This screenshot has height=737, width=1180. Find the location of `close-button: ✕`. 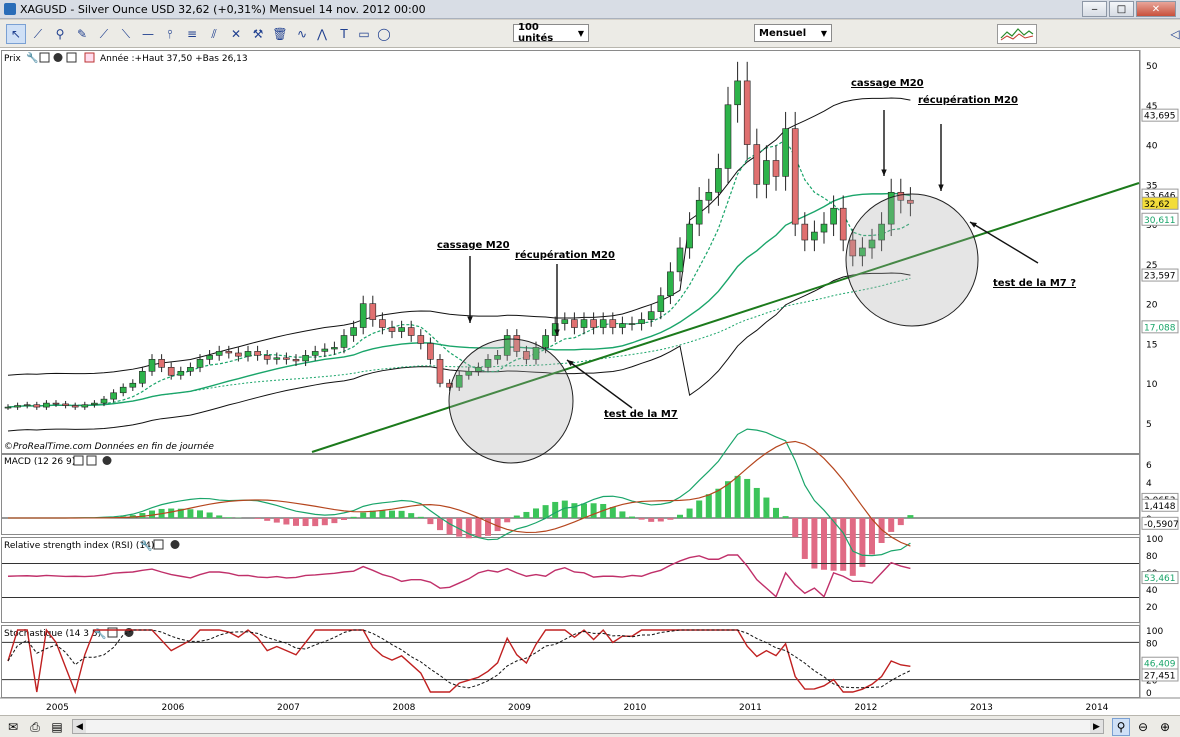

close-button: ✕ is located at coordinates (1156, 9).